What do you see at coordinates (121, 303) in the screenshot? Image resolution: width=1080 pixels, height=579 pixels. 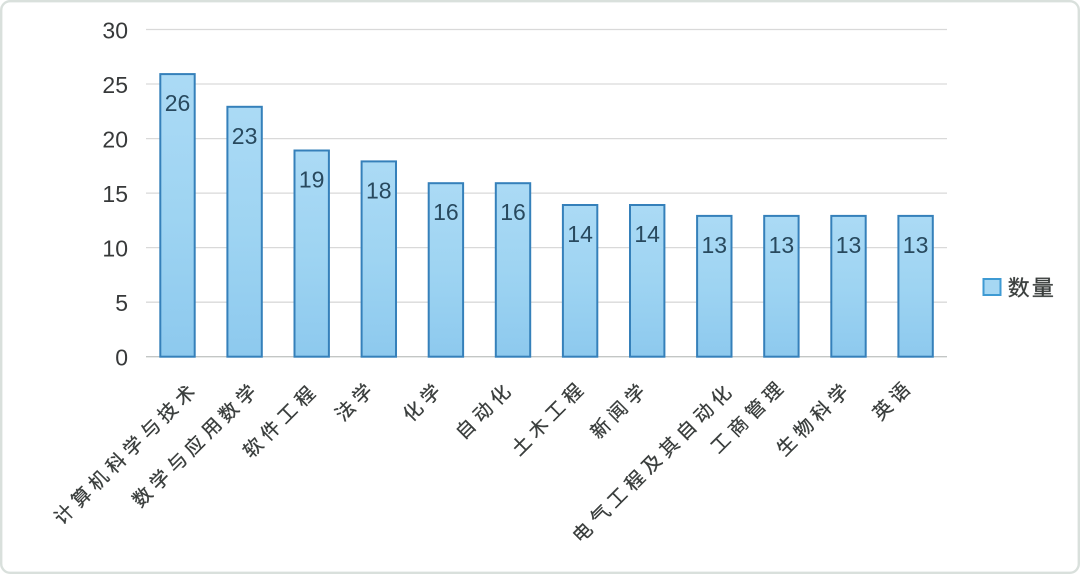 I see `svg-text: 5` at bounding box center [121, 303].